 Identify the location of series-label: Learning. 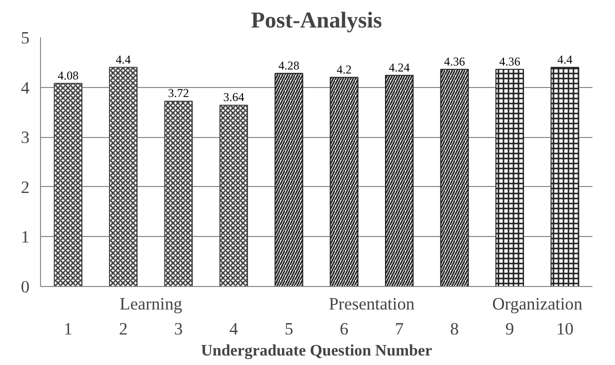
(151, 304).